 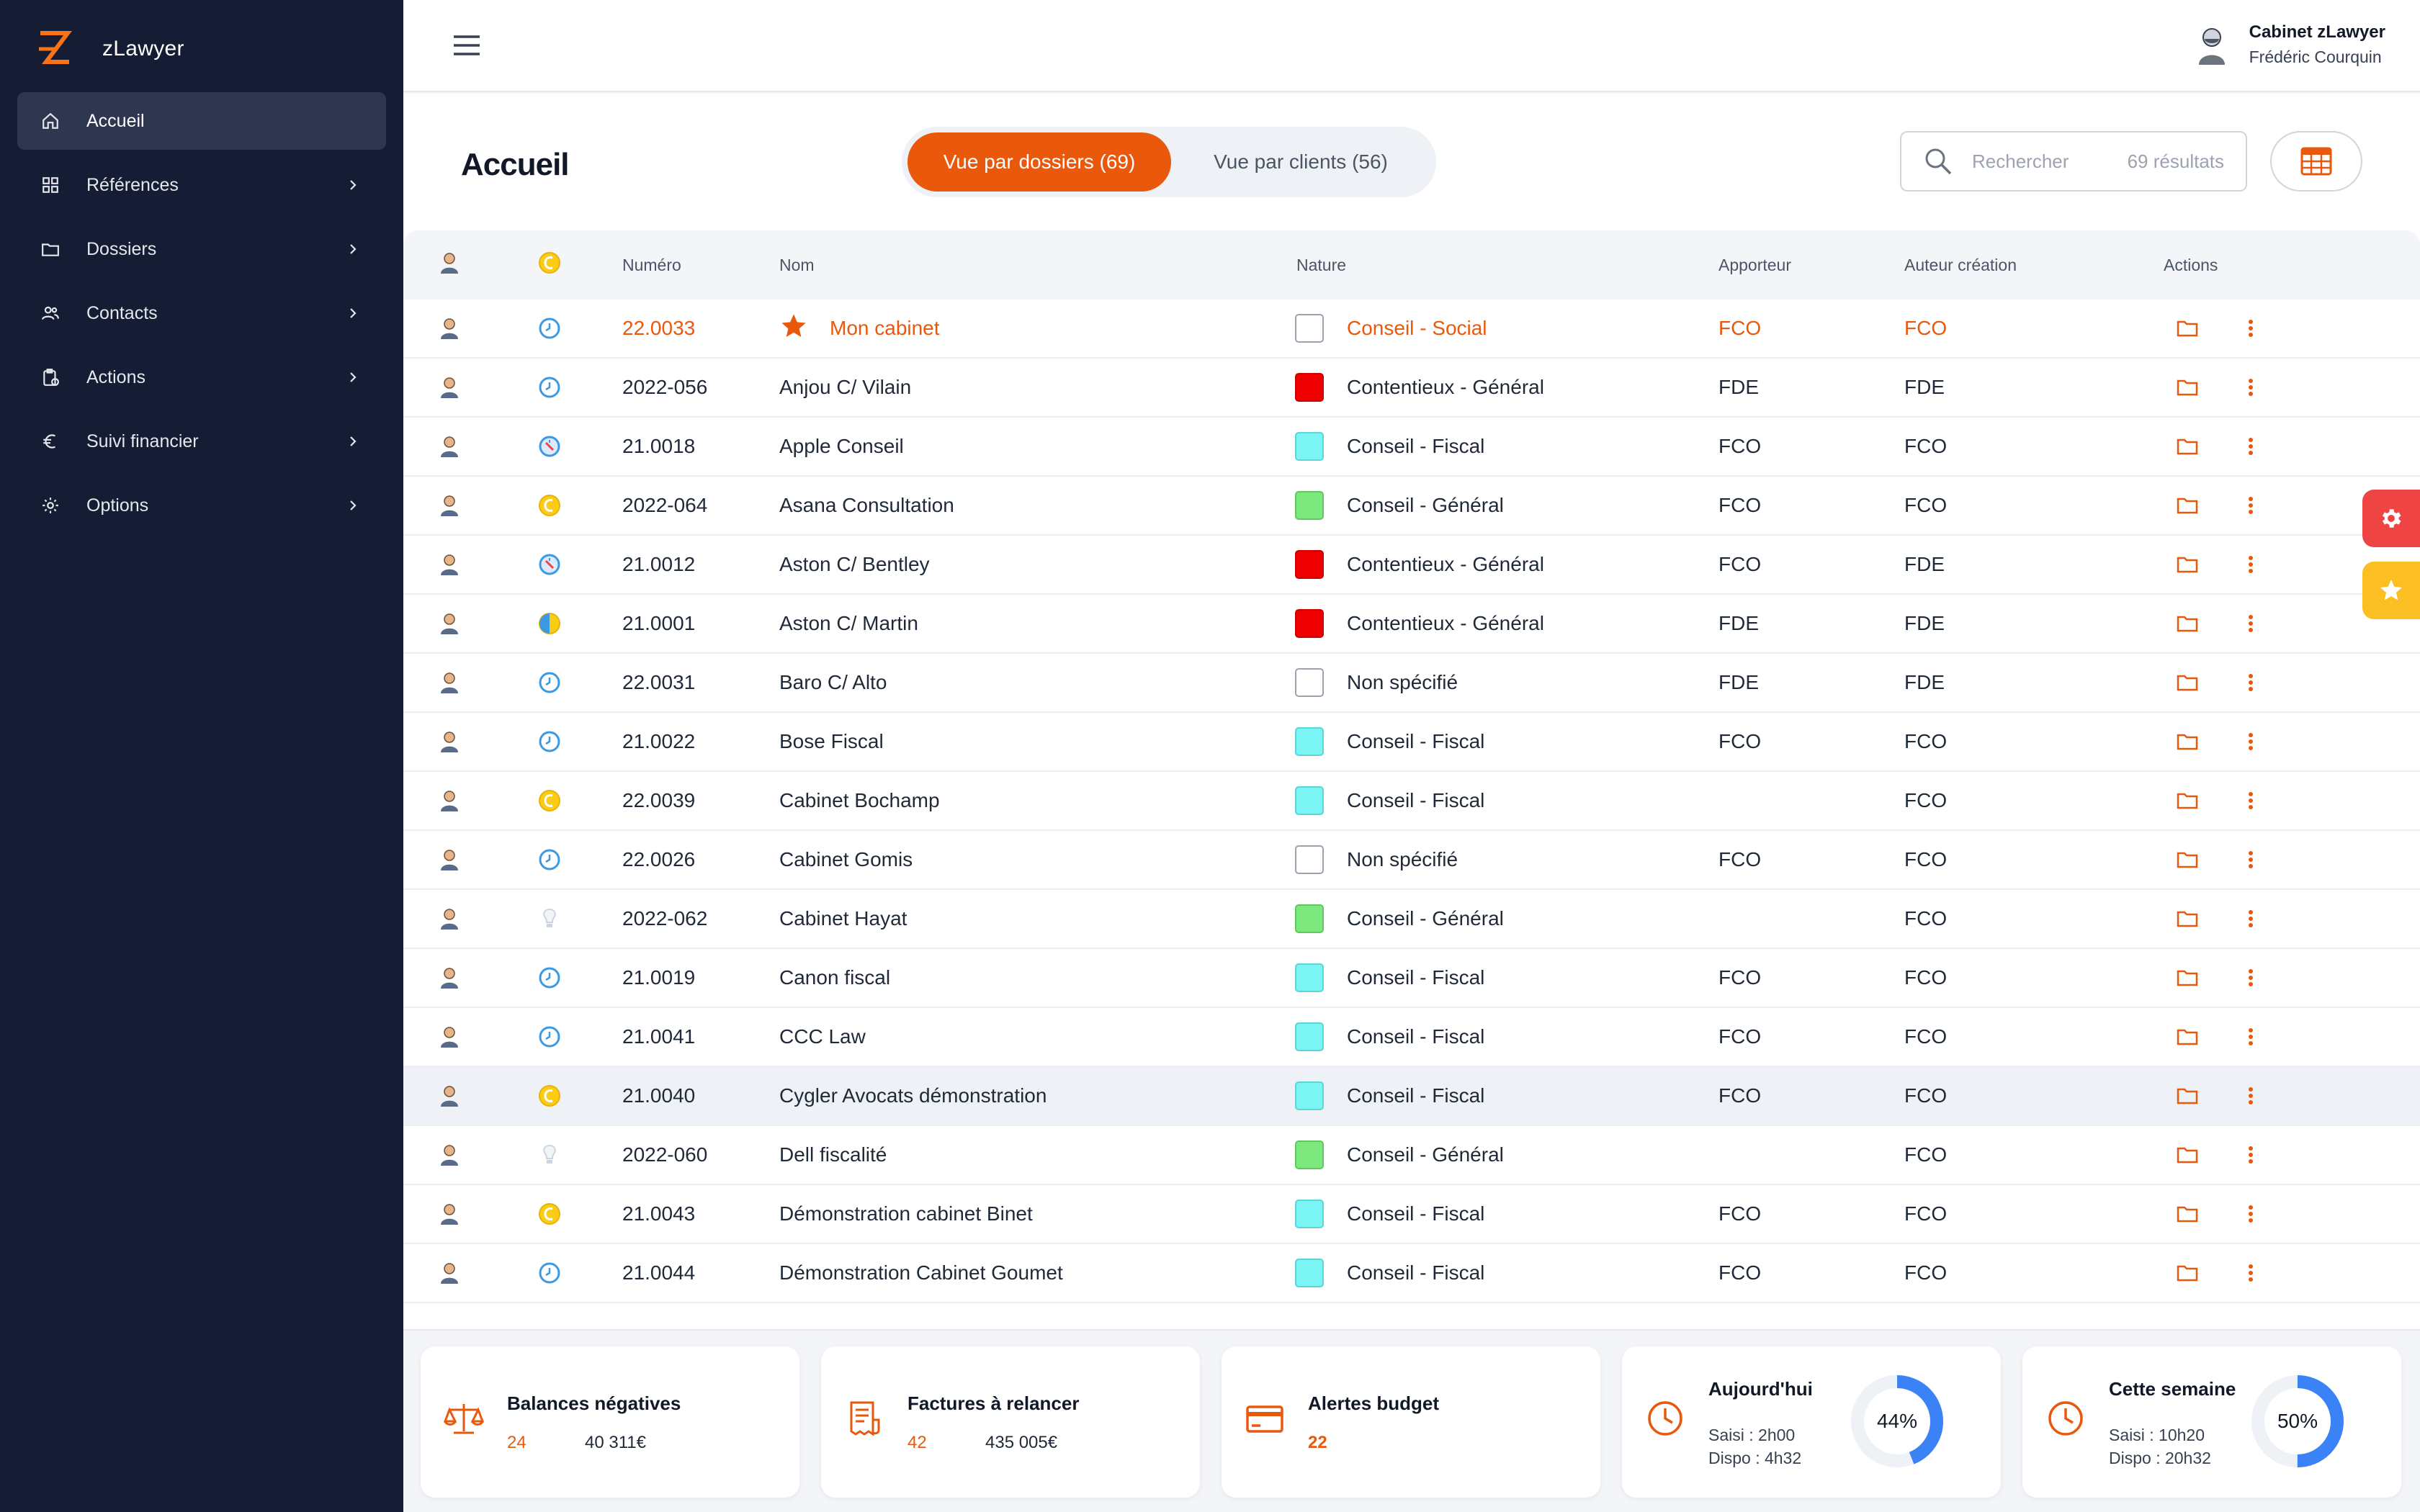 I want to click on sidebar-item-references: Références, so click(x=201, y=185).